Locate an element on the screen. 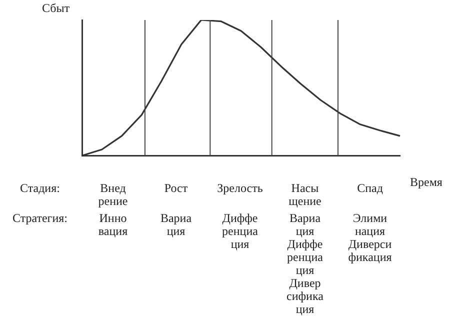  text: Стратегия: is located at coordinates (40, 218).